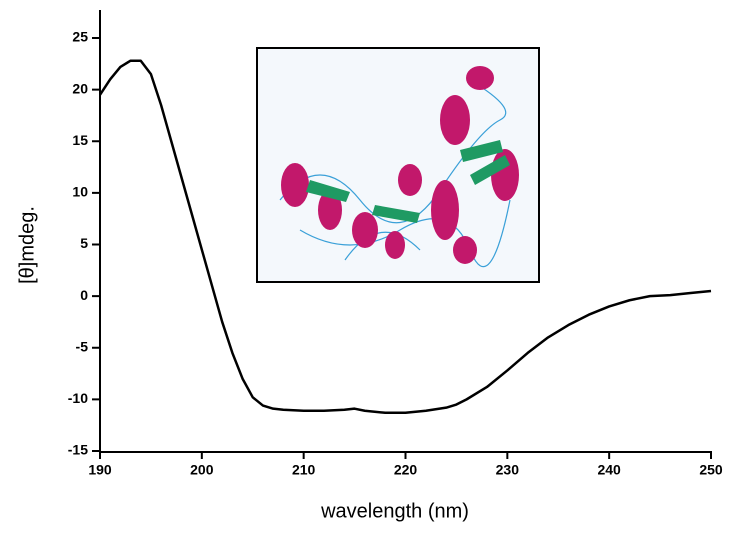 The width and height of the screenshot is (748, 533). What do you see at coordinates (394, 511) in the screenshot?
I see `x-axis-label: wavelength (nm)` at bounding box center [394, 511].